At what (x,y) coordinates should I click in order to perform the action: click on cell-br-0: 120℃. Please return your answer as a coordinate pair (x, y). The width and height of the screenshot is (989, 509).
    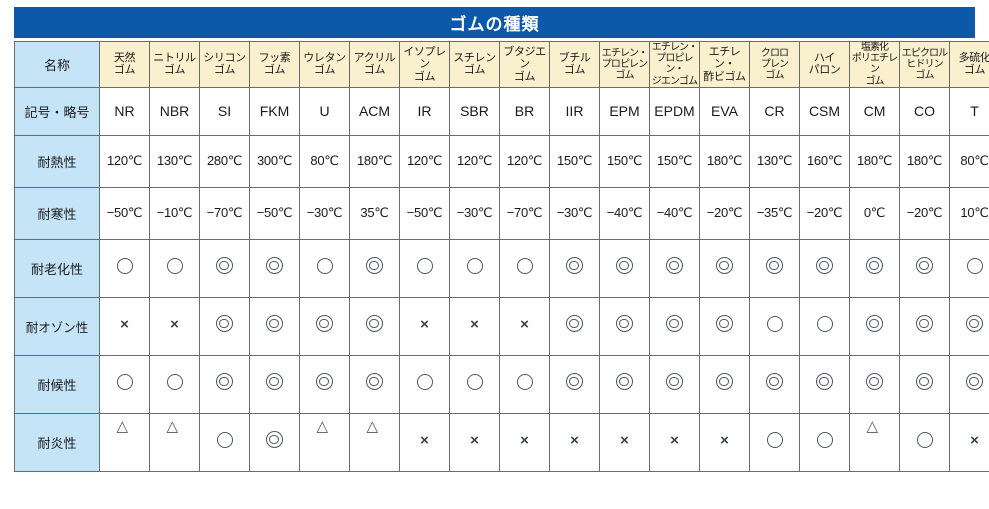
    Looking at the image, I should click on (524, 161).